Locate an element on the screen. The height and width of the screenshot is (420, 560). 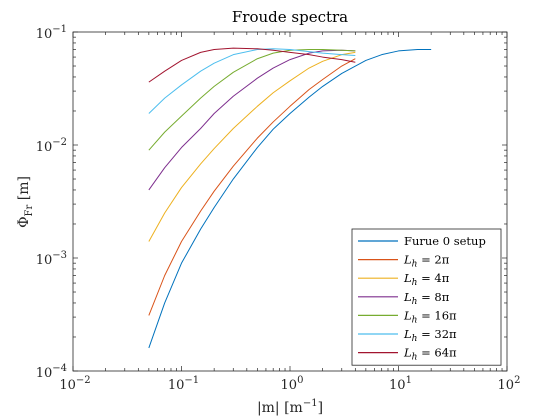
legend-label-5: Lh = 32π is located at coordinates (430, 335).